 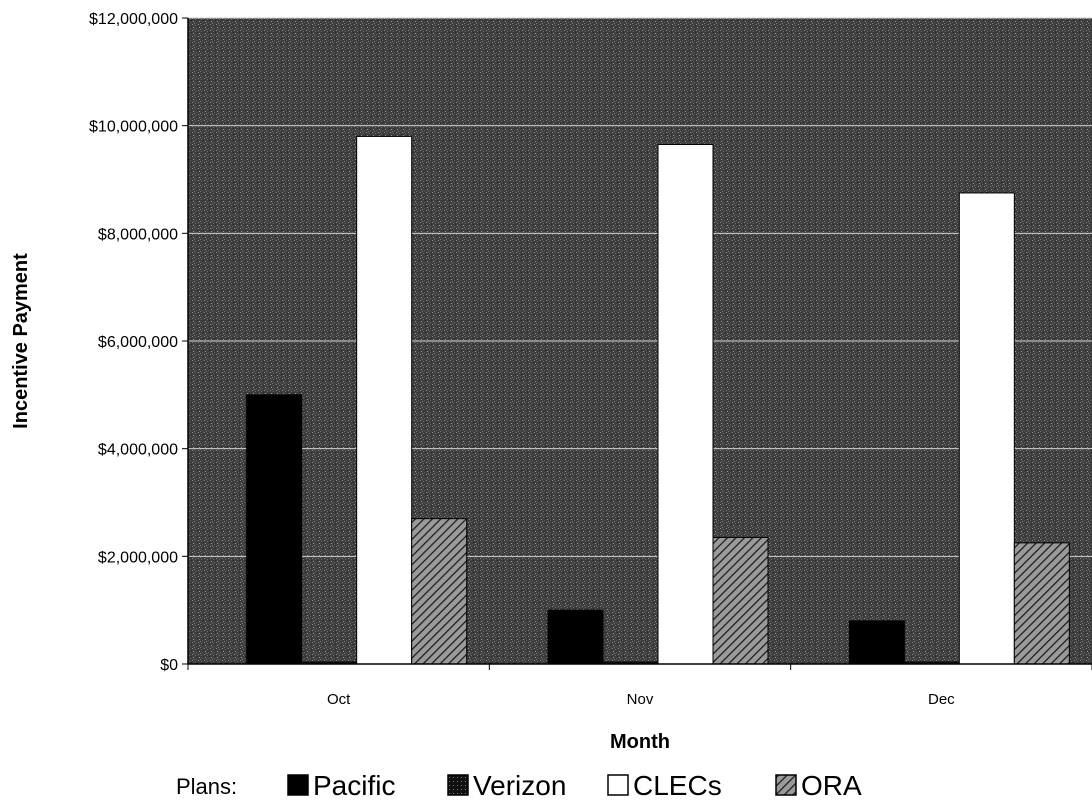 I want to click on y-tick-label: $0, so click(x=169, y=665).